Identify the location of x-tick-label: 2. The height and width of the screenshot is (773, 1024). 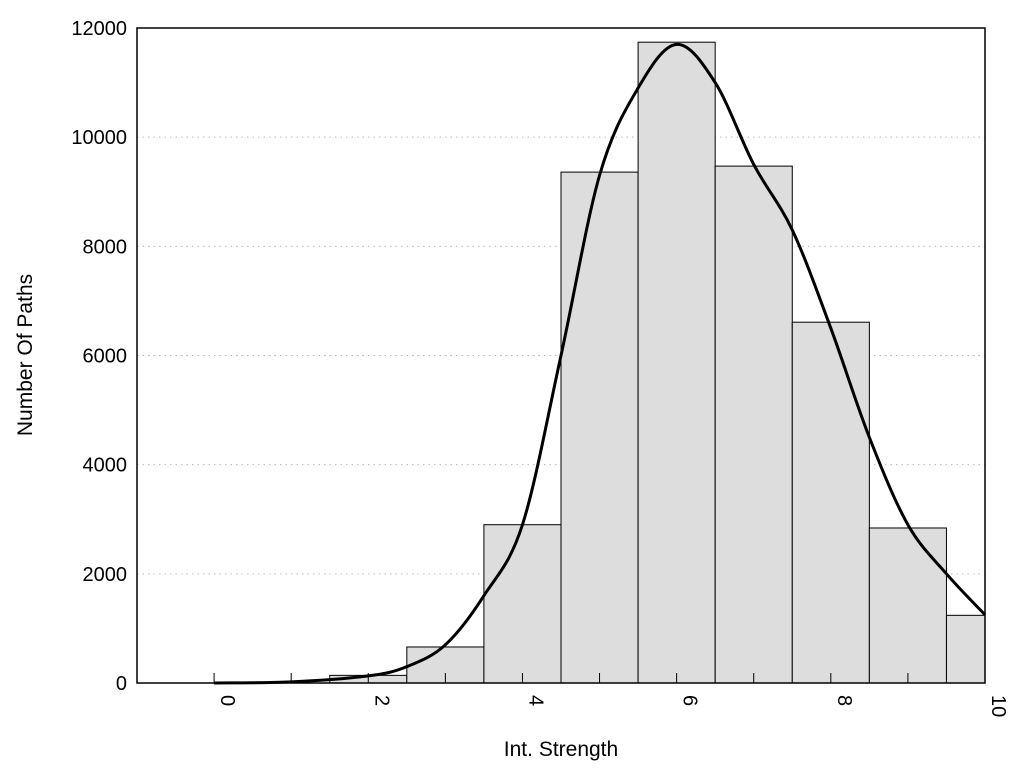
(381, 700).